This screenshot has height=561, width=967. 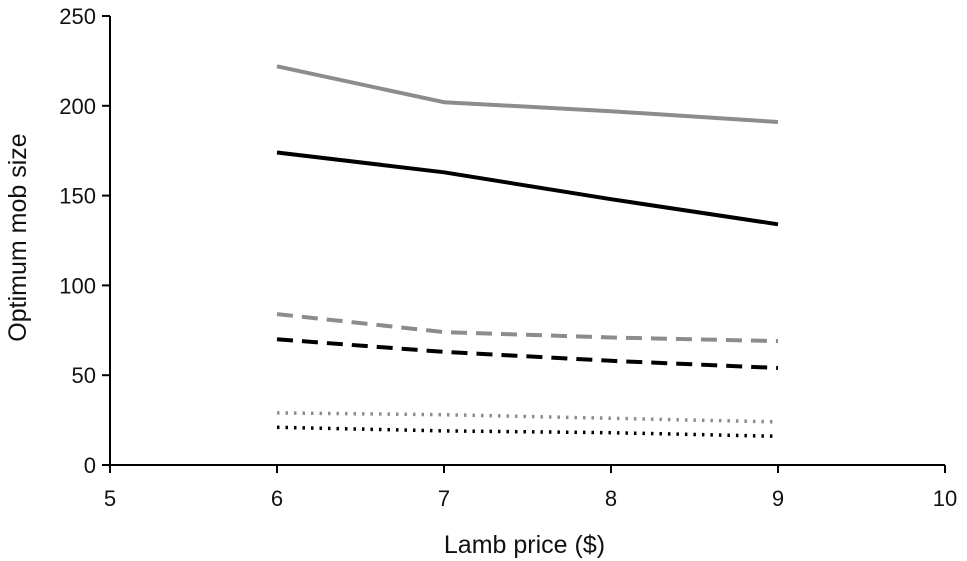 I want to click on y-tick-label: 250, so click(x=77, y=16).